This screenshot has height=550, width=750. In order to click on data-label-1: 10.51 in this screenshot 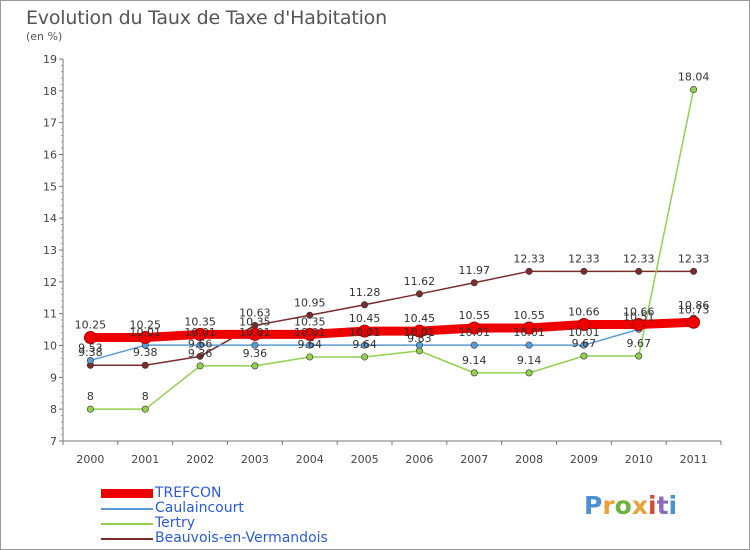, I will do `click(639, 316)`.